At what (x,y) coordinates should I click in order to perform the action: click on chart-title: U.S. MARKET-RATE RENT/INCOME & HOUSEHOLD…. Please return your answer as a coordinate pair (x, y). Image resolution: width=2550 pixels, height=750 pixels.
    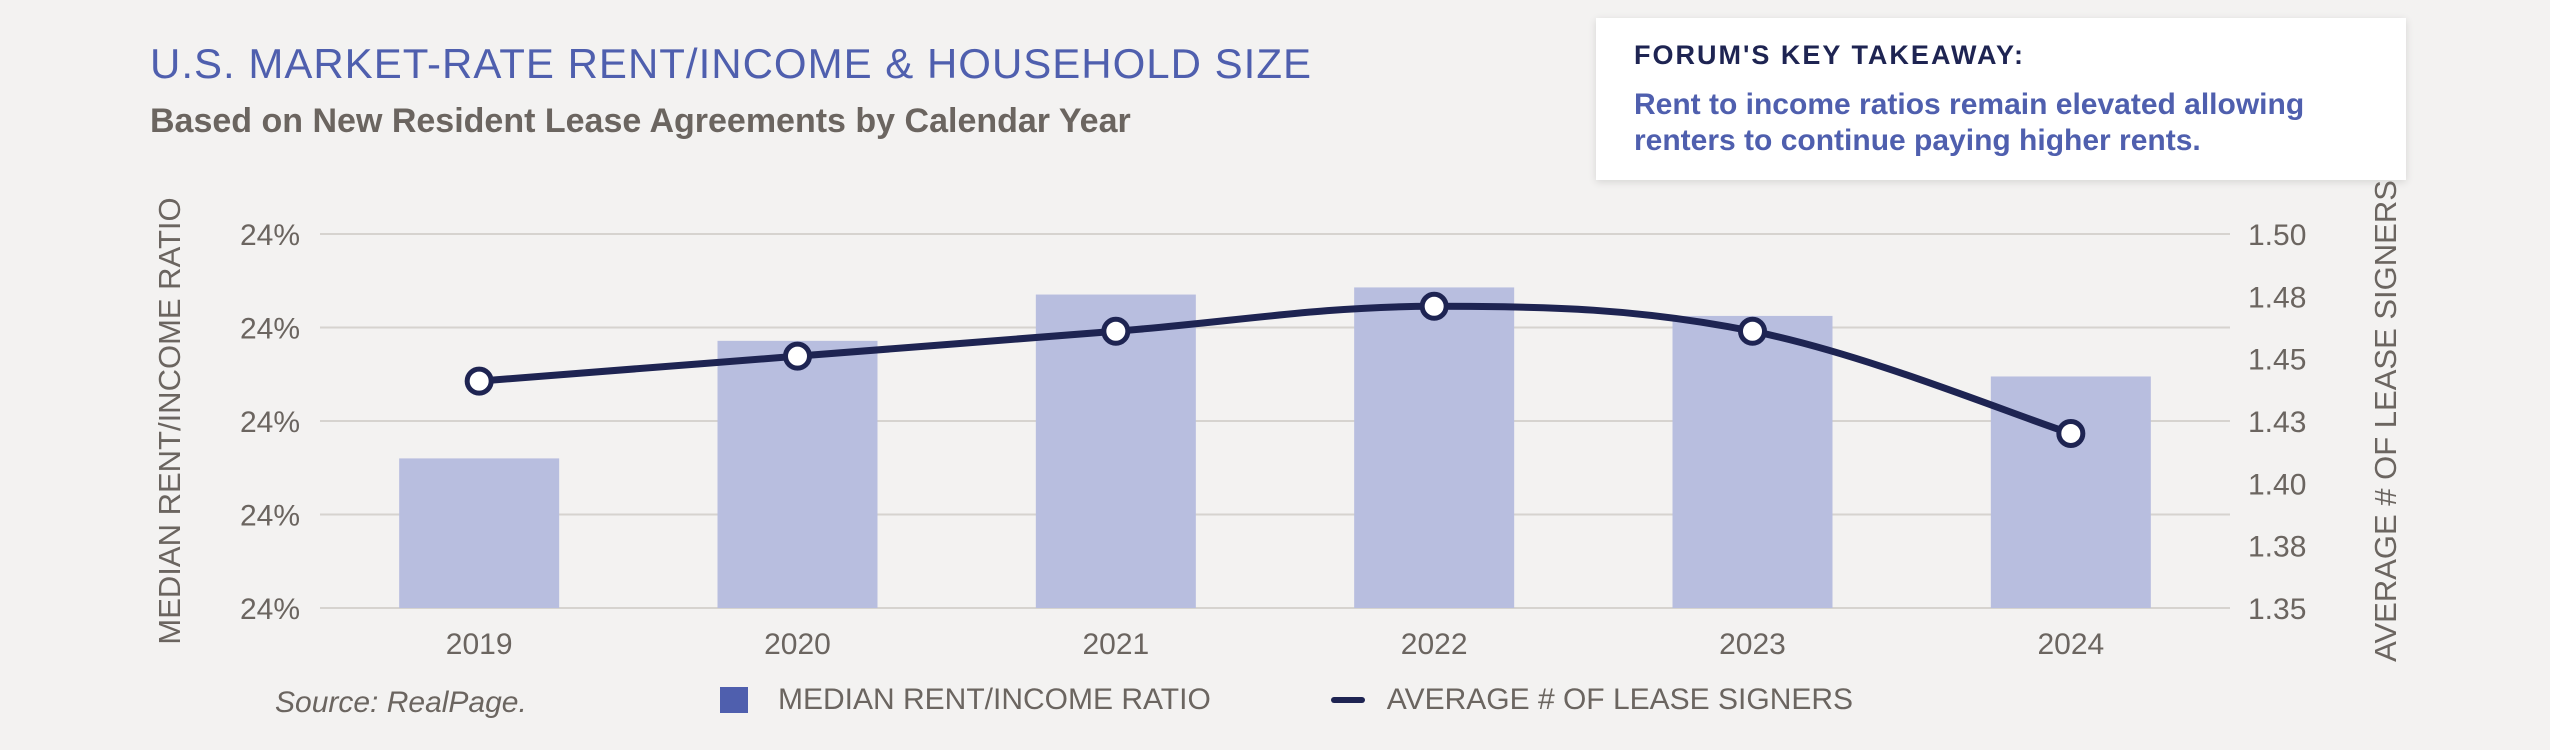
    Looking at the image, I should click on (731, 63).